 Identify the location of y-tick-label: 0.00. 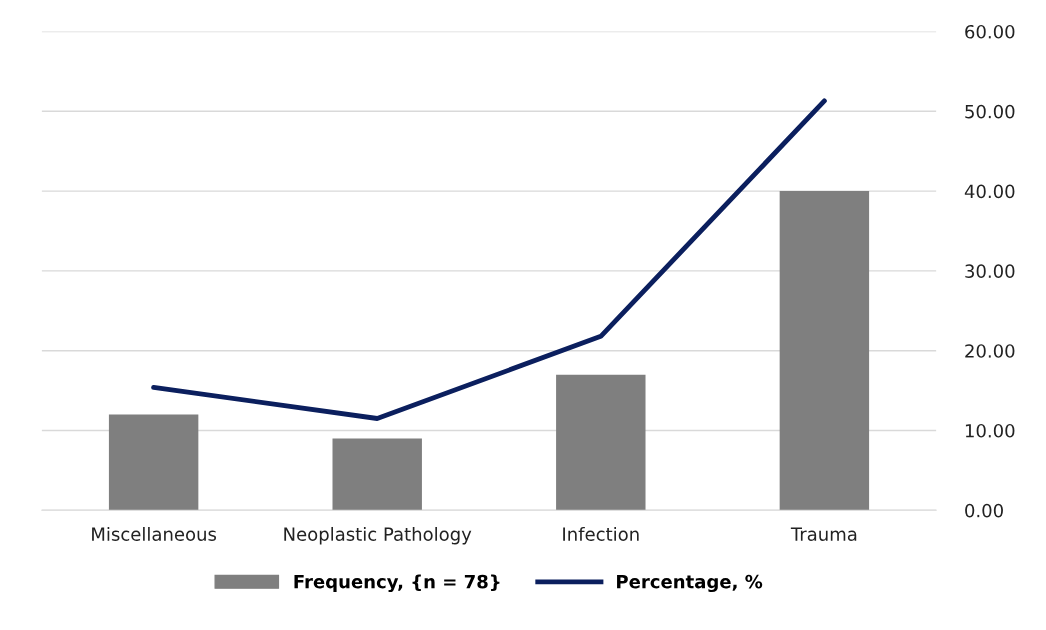
(984, 510).